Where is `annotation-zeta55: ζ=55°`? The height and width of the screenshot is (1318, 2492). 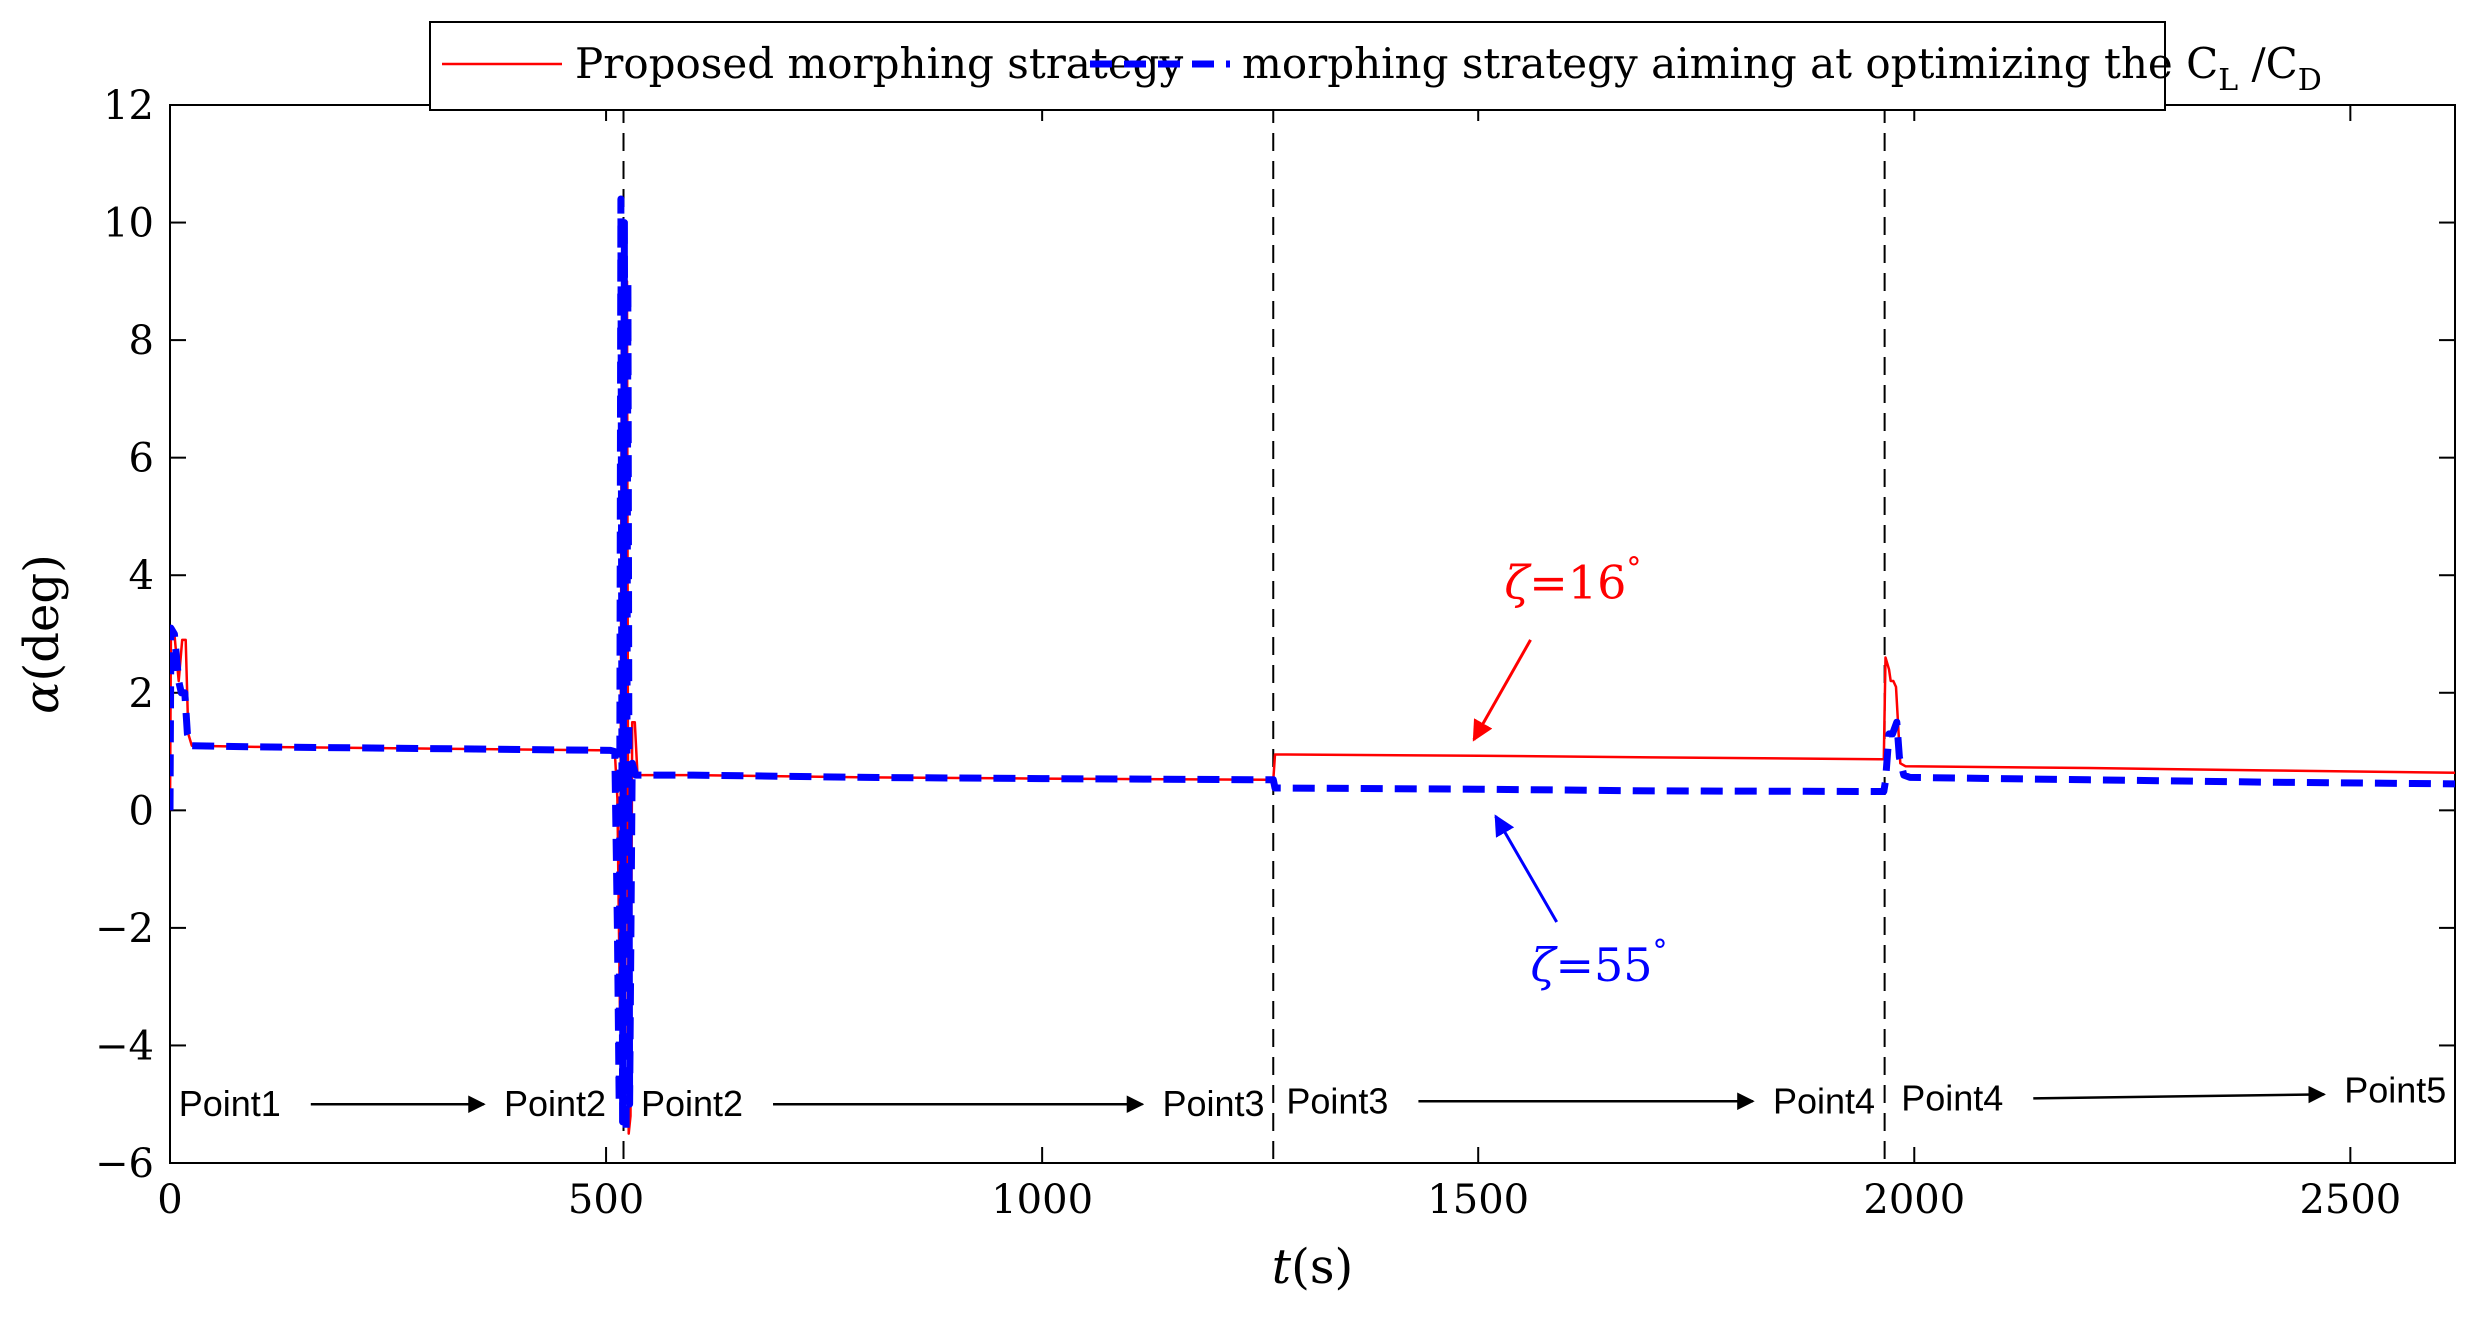
annotation-zeta55: ζ=55° is located at coordinates (1599, 963).